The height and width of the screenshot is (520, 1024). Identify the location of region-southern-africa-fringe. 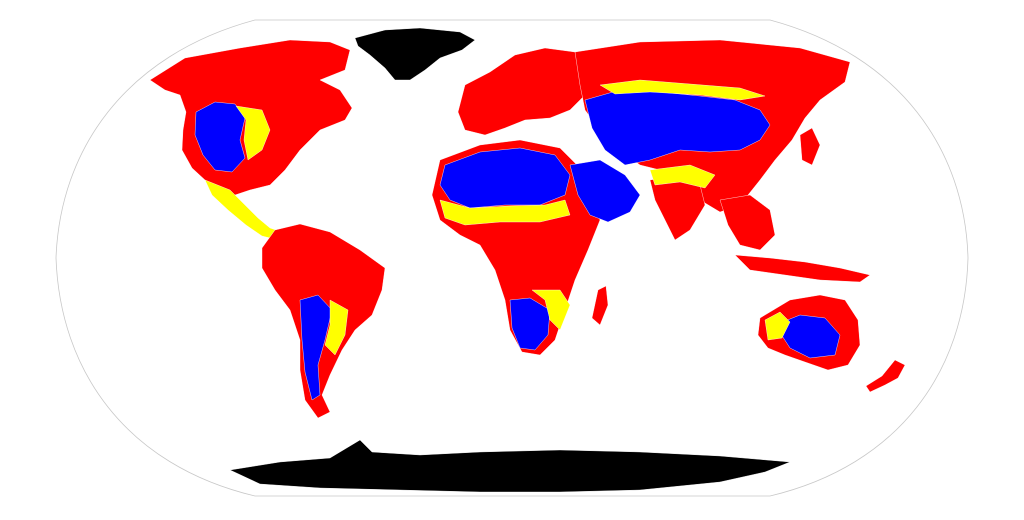
(551, 310).